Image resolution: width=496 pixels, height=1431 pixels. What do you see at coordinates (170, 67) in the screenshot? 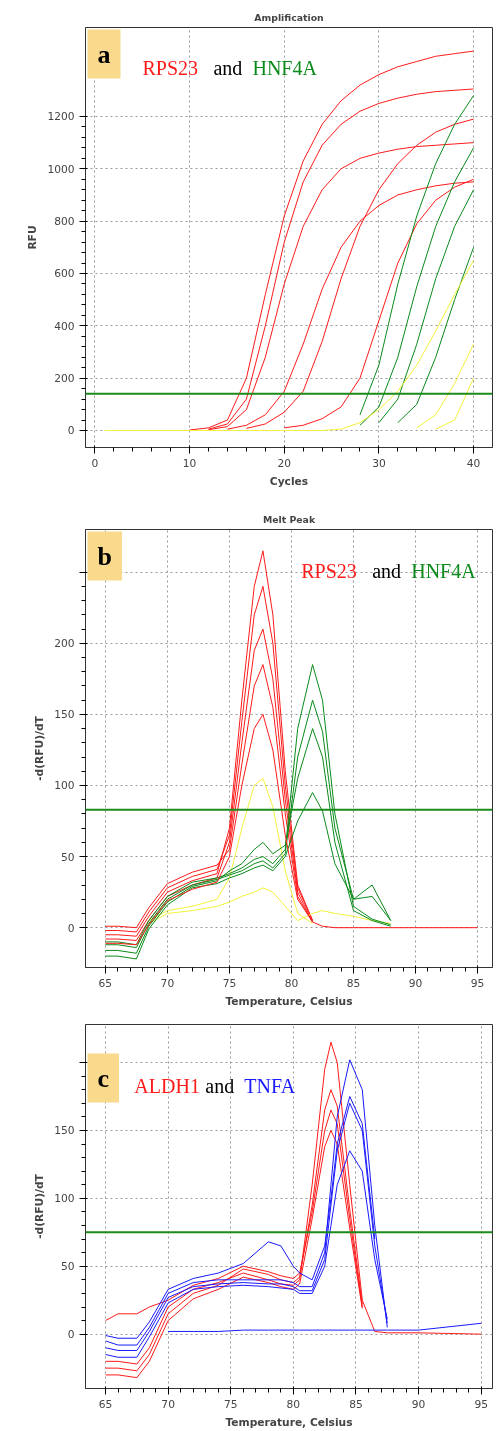
I see `text: RPS23` at bounding box center [170, 67].